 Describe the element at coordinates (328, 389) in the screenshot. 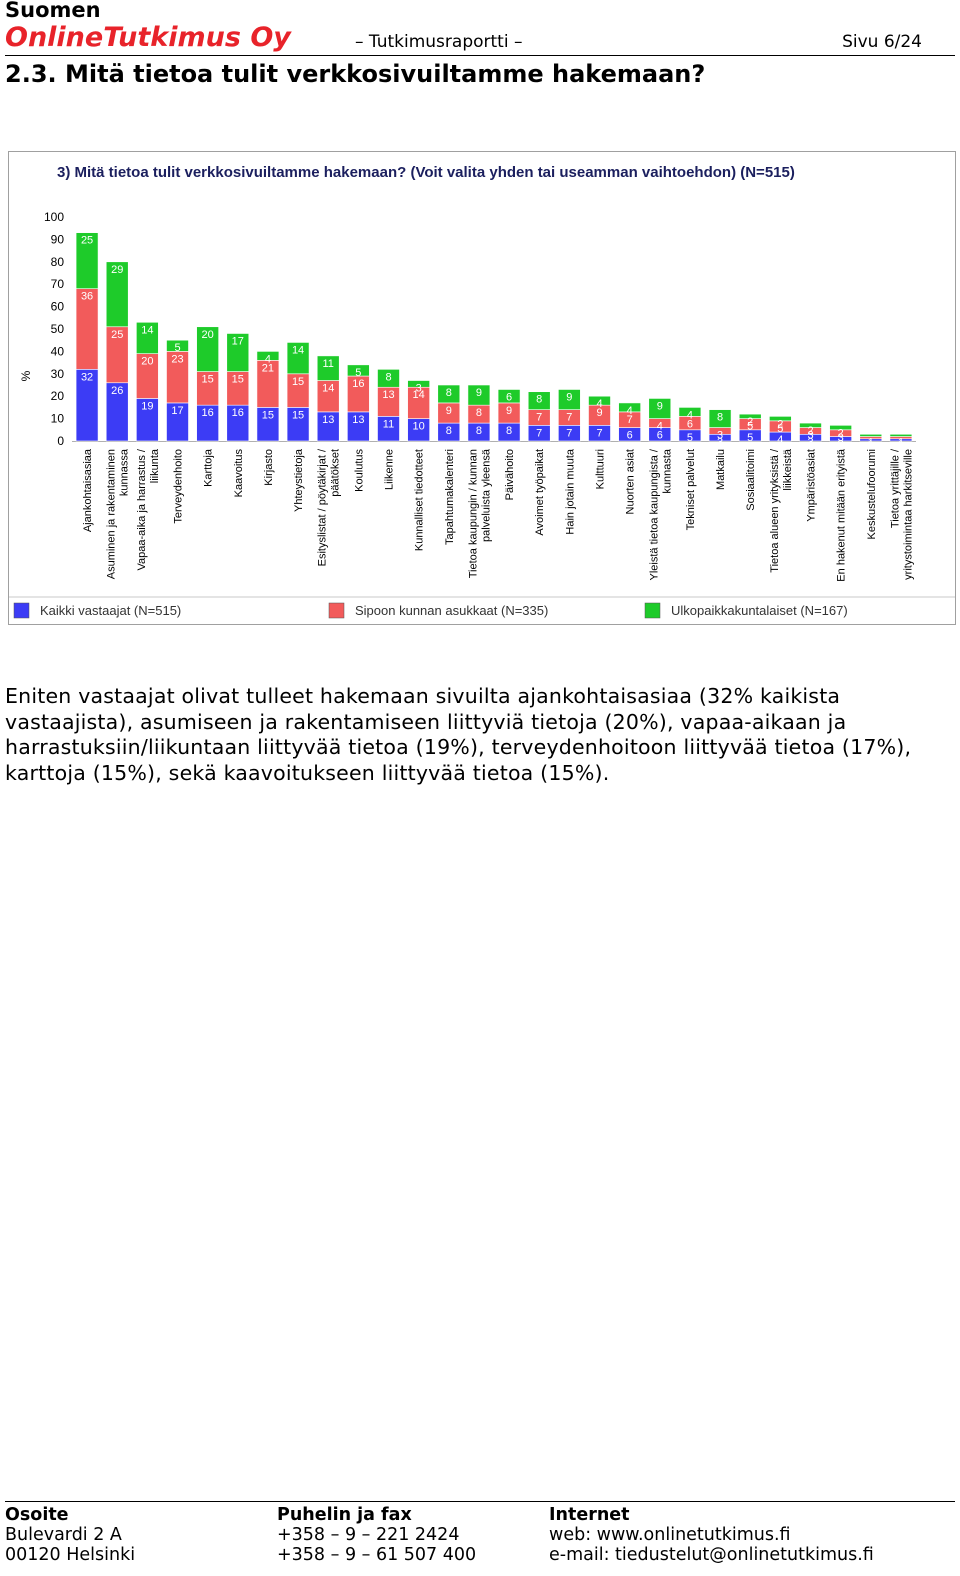

I see `bar-data-label: 14` at that location.